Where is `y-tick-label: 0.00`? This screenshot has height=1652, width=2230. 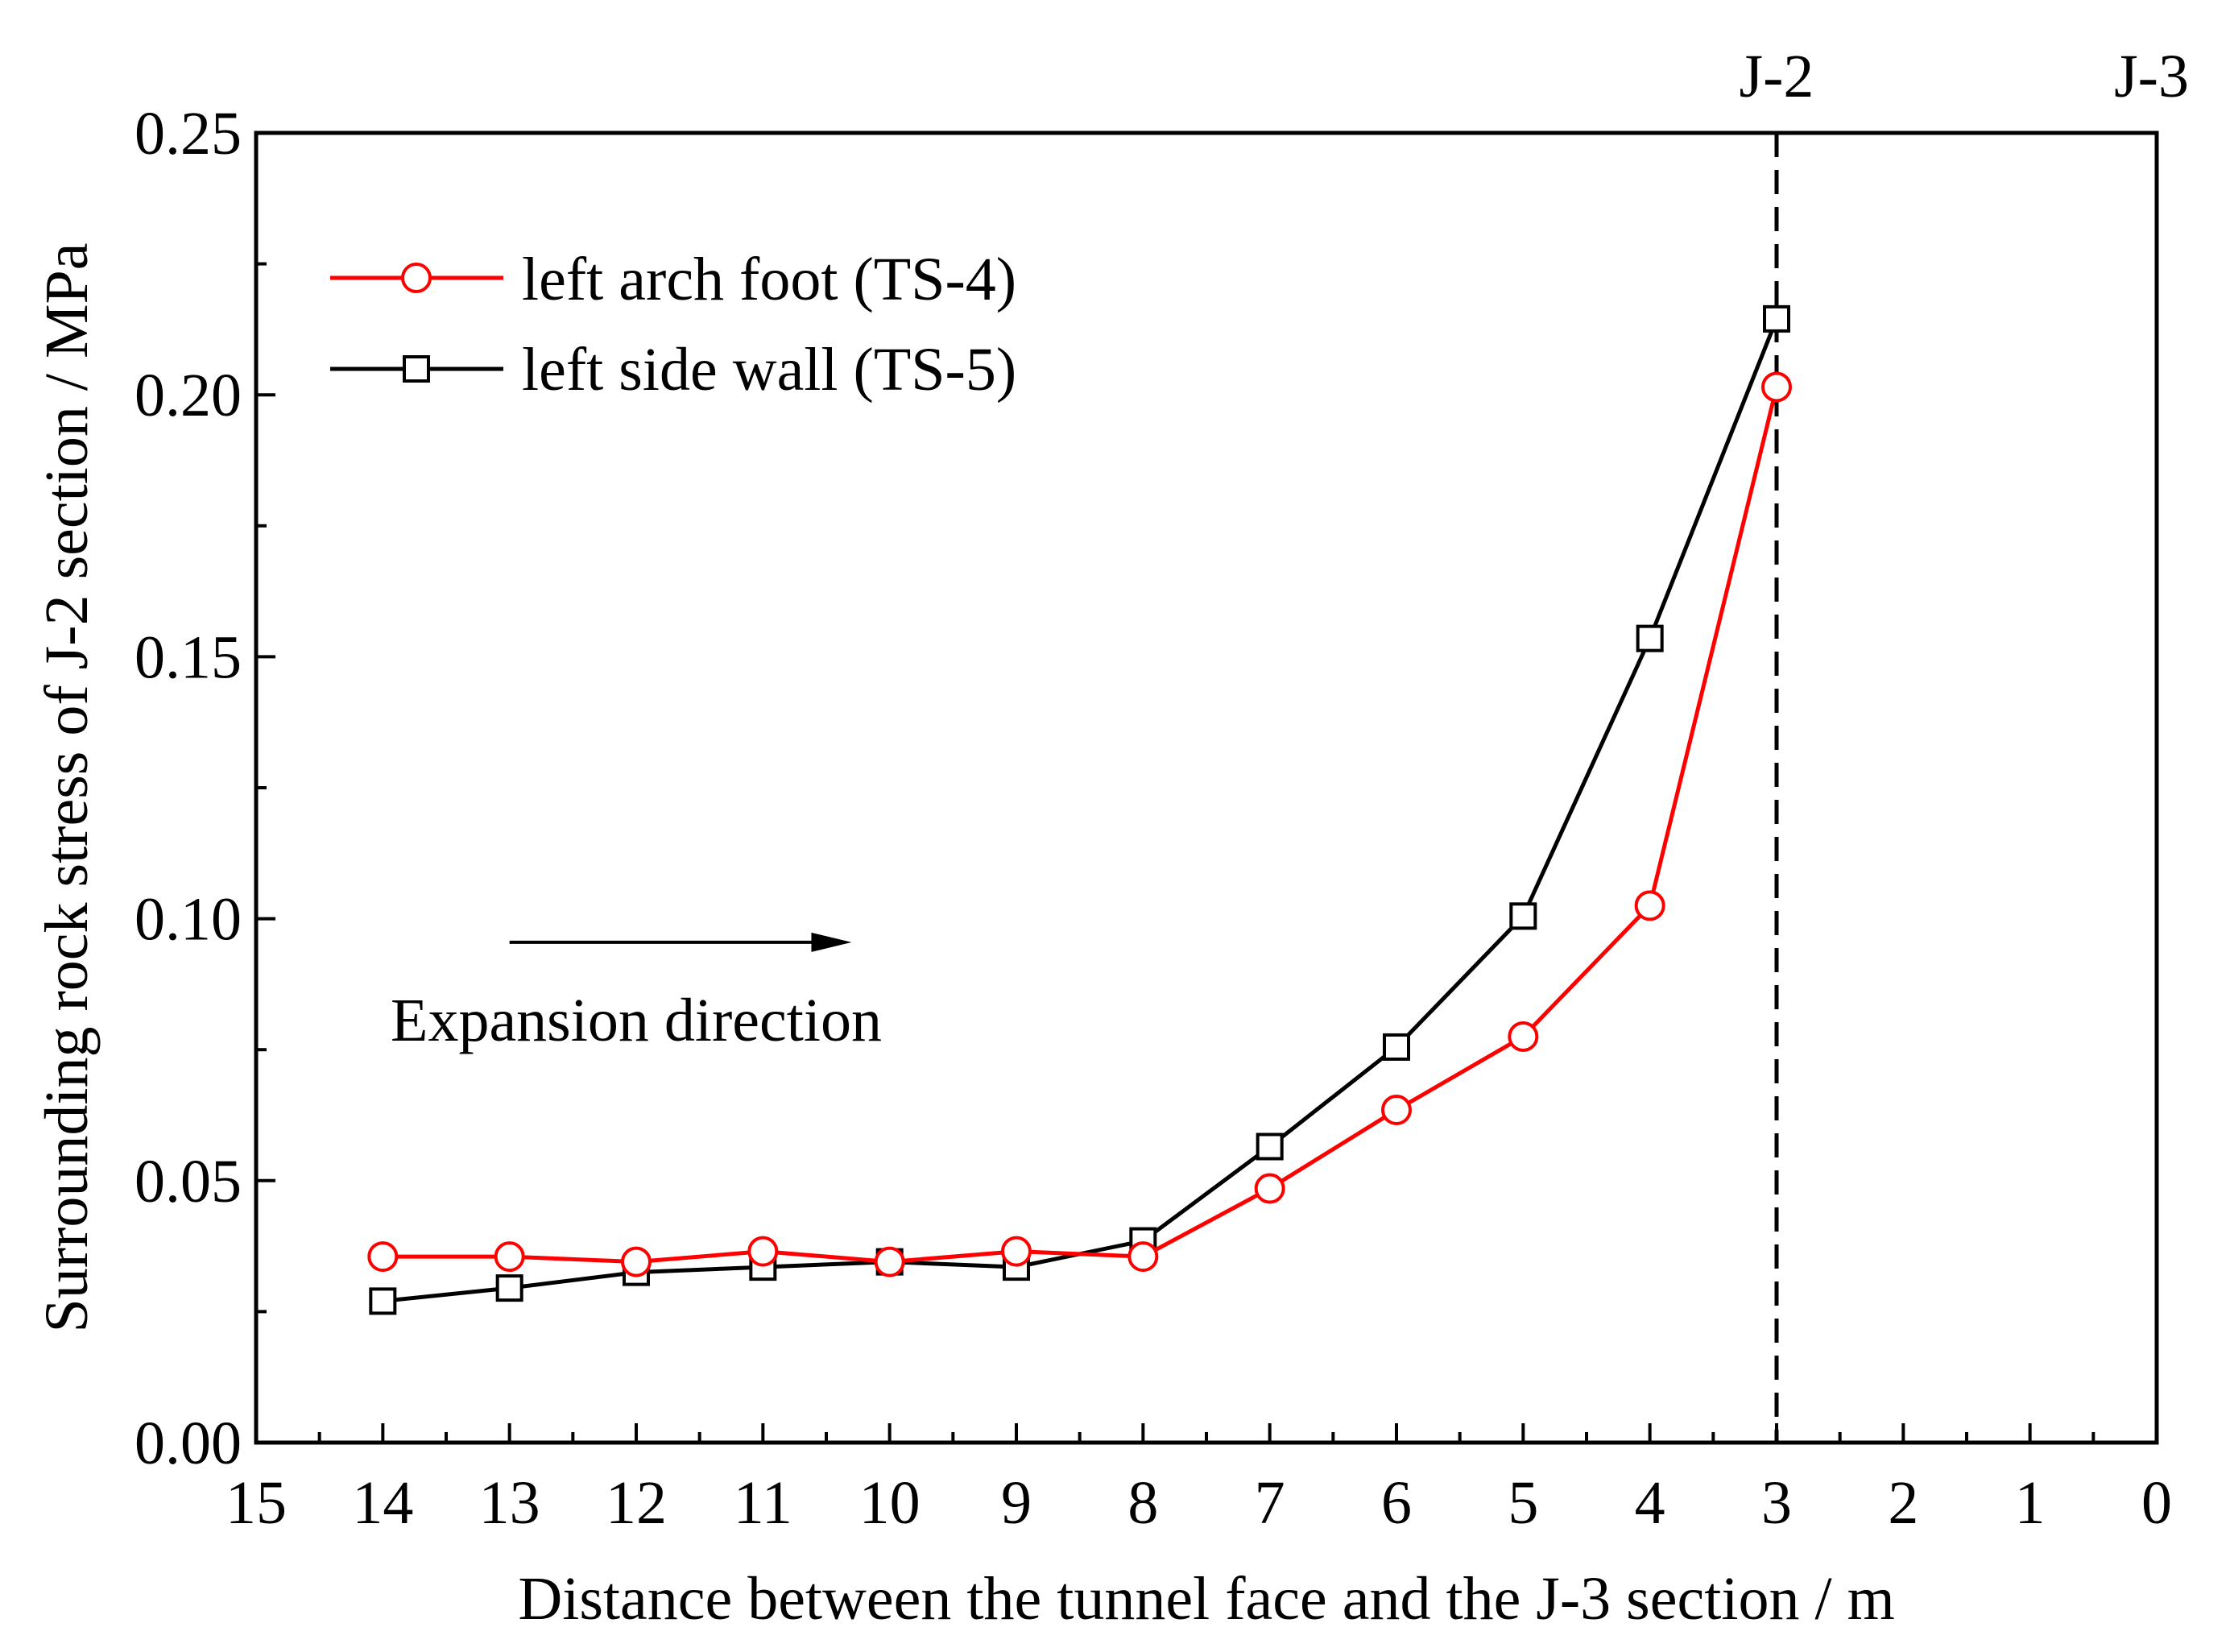
y-tick-label: 0.00 is located at coordinates (188, 1443).